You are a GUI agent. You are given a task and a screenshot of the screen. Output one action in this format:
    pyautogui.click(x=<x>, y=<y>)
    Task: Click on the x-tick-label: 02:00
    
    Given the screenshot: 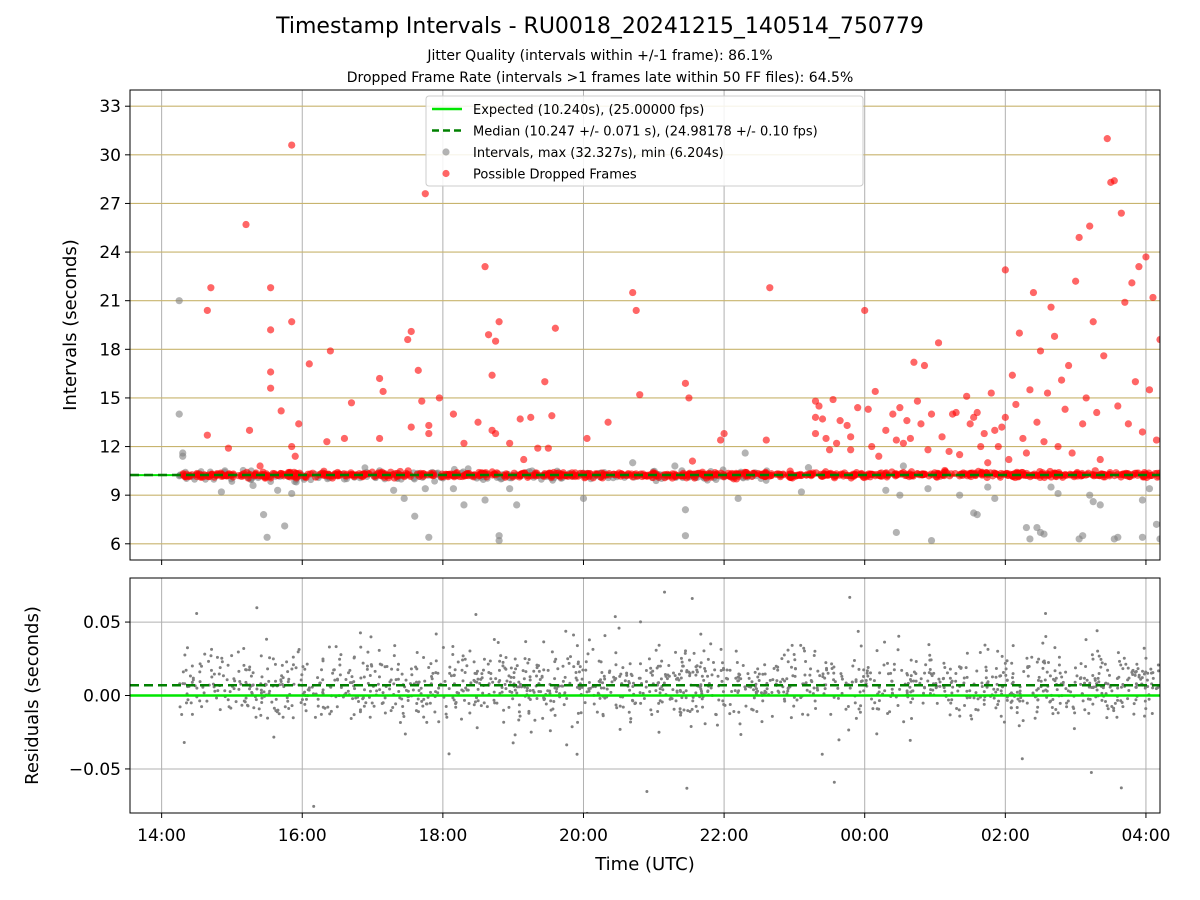 What is the action you would take?
    pyautogui.click(x=1005, y=836)
    